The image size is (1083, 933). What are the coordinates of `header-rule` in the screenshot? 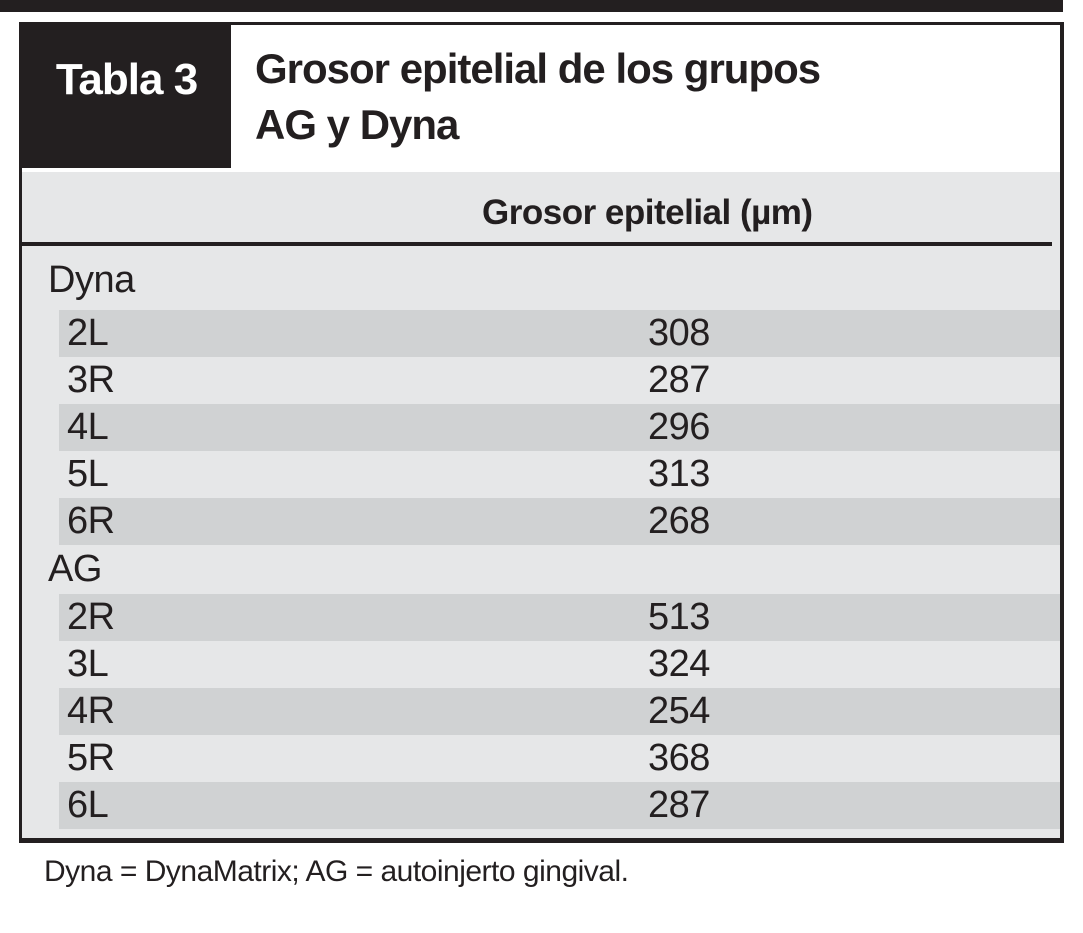 It's located at (537, 244).